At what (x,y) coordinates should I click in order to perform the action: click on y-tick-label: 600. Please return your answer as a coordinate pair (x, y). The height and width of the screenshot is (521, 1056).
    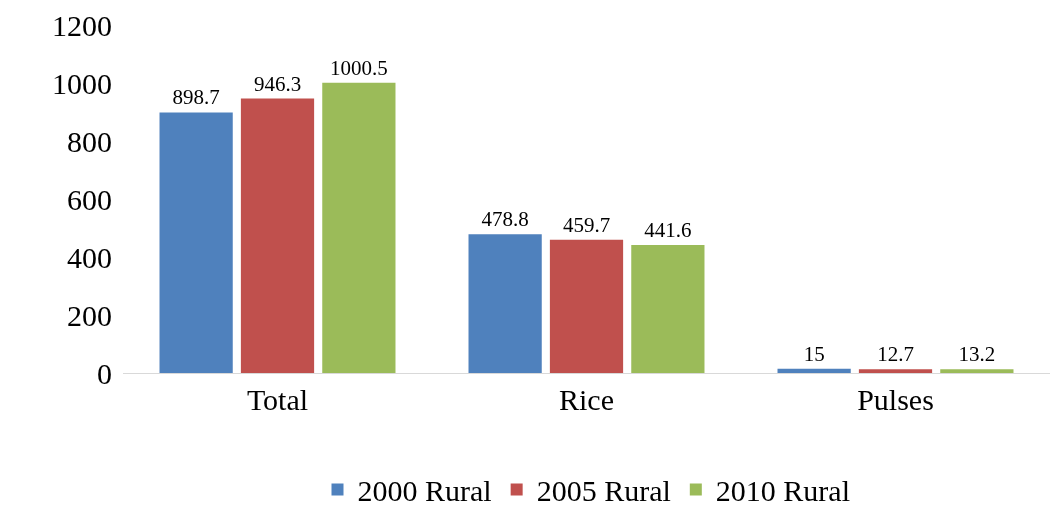
    Looking at the image, I should click on (89, 199).